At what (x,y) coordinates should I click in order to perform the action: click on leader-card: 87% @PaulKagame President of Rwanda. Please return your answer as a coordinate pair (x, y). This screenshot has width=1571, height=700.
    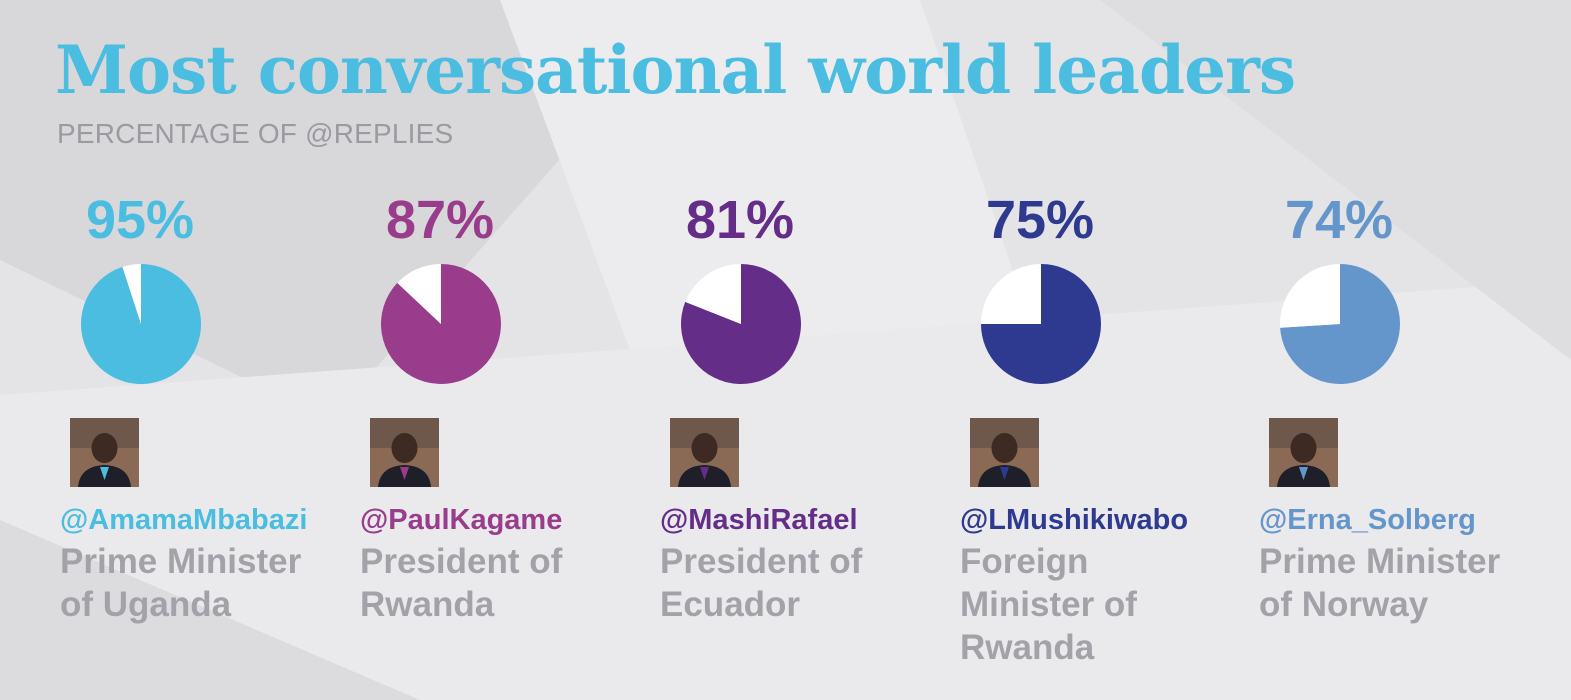
    Looking at the image, I should click on (510, 435).